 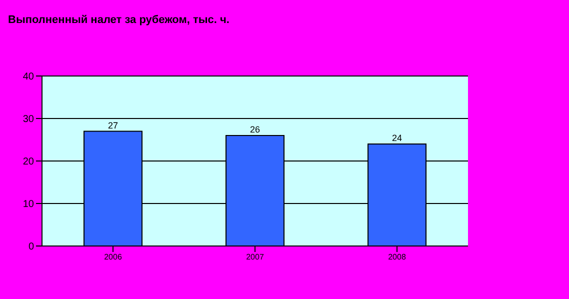 I want to click on y-tick-label: 30, so click(x=28, y=120).